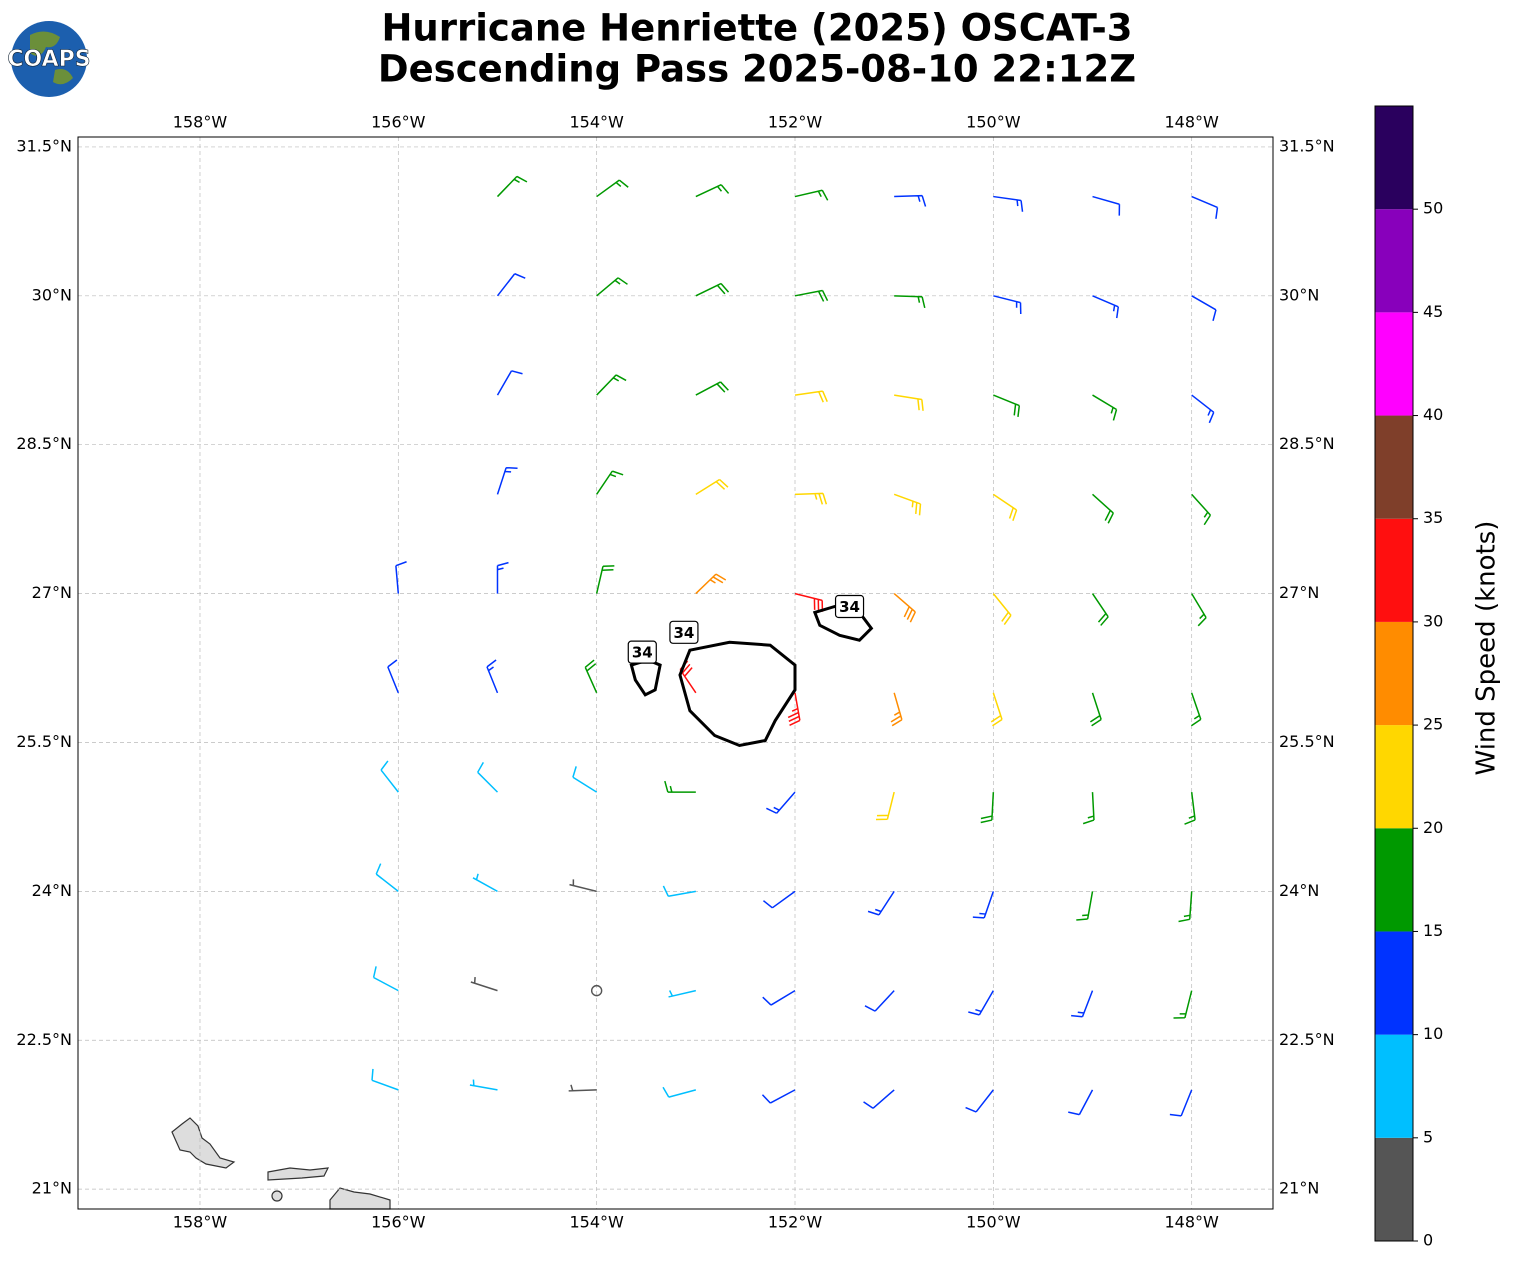 This screenshot has width=1513, height=1268. Describe the element at coordinates (44, 145) in the screenshot. I see `y-tick-label: 31.5°N` at that location.